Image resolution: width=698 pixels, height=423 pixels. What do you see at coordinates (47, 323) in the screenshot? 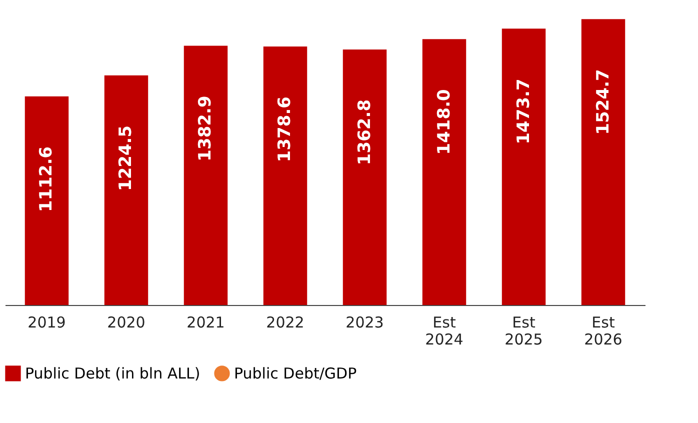
I see `x-tick-label: 2019` at bounding box center [47, 323].